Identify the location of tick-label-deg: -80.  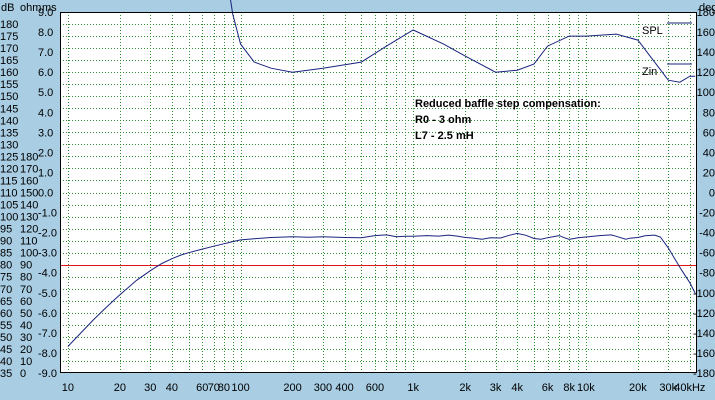
(707, 274).